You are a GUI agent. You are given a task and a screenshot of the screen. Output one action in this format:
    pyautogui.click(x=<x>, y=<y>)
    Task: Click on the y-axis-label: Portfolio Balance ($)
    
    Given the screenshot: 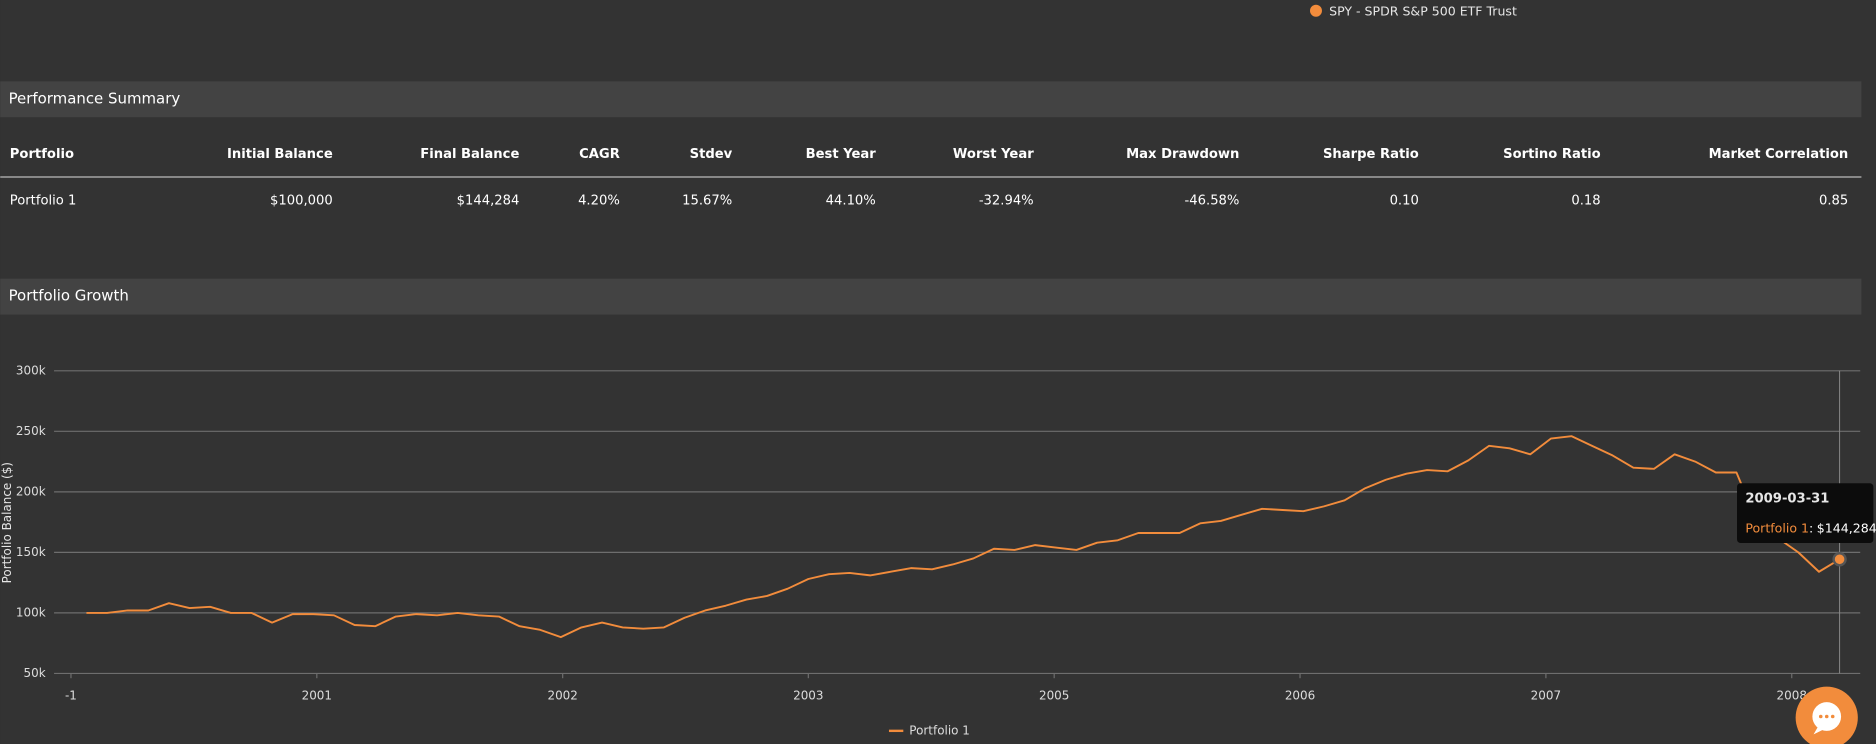 What is the action you would take?
    pyautogui.click(x=7, y=522)
    